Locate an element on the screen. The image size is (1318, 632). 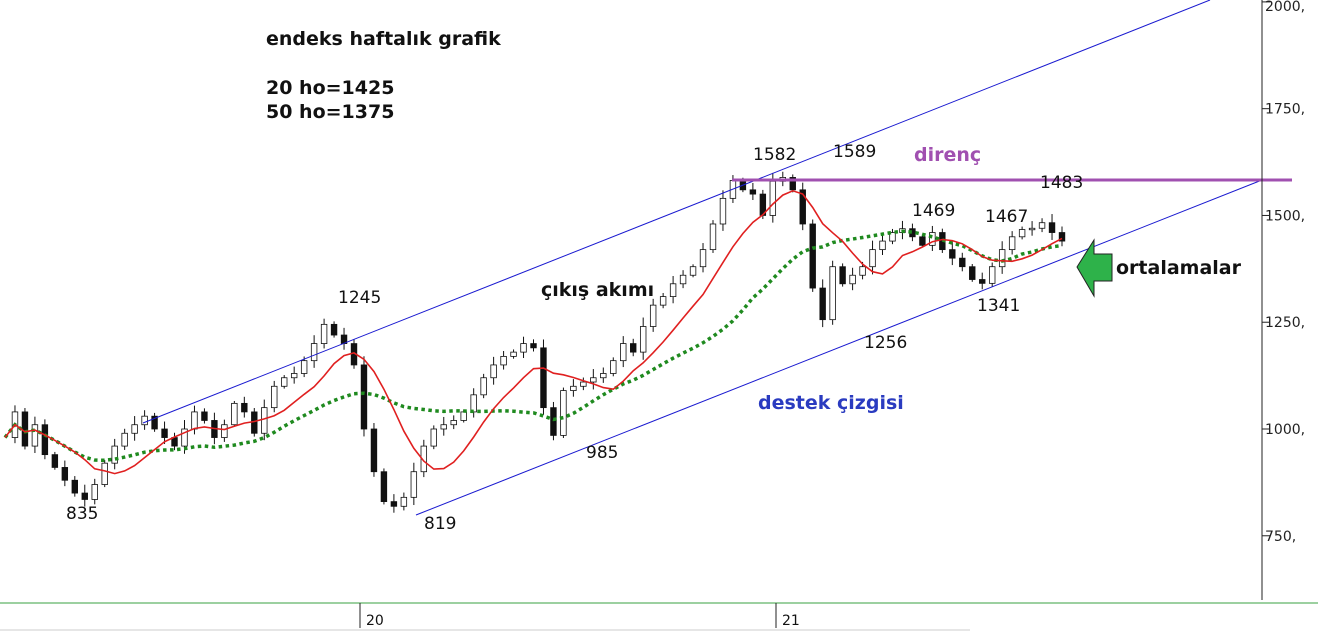
price-label-1582: 1582 is located at coordinates (775, 155).